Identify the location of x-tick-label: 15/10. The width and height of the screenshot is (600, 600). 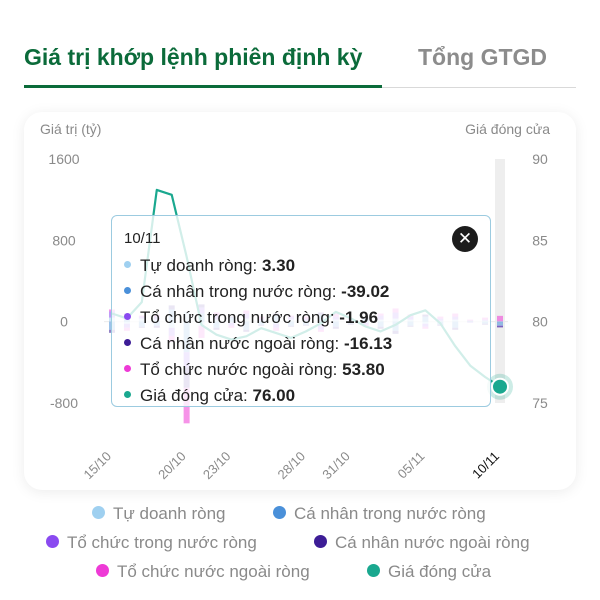
(98, 466).